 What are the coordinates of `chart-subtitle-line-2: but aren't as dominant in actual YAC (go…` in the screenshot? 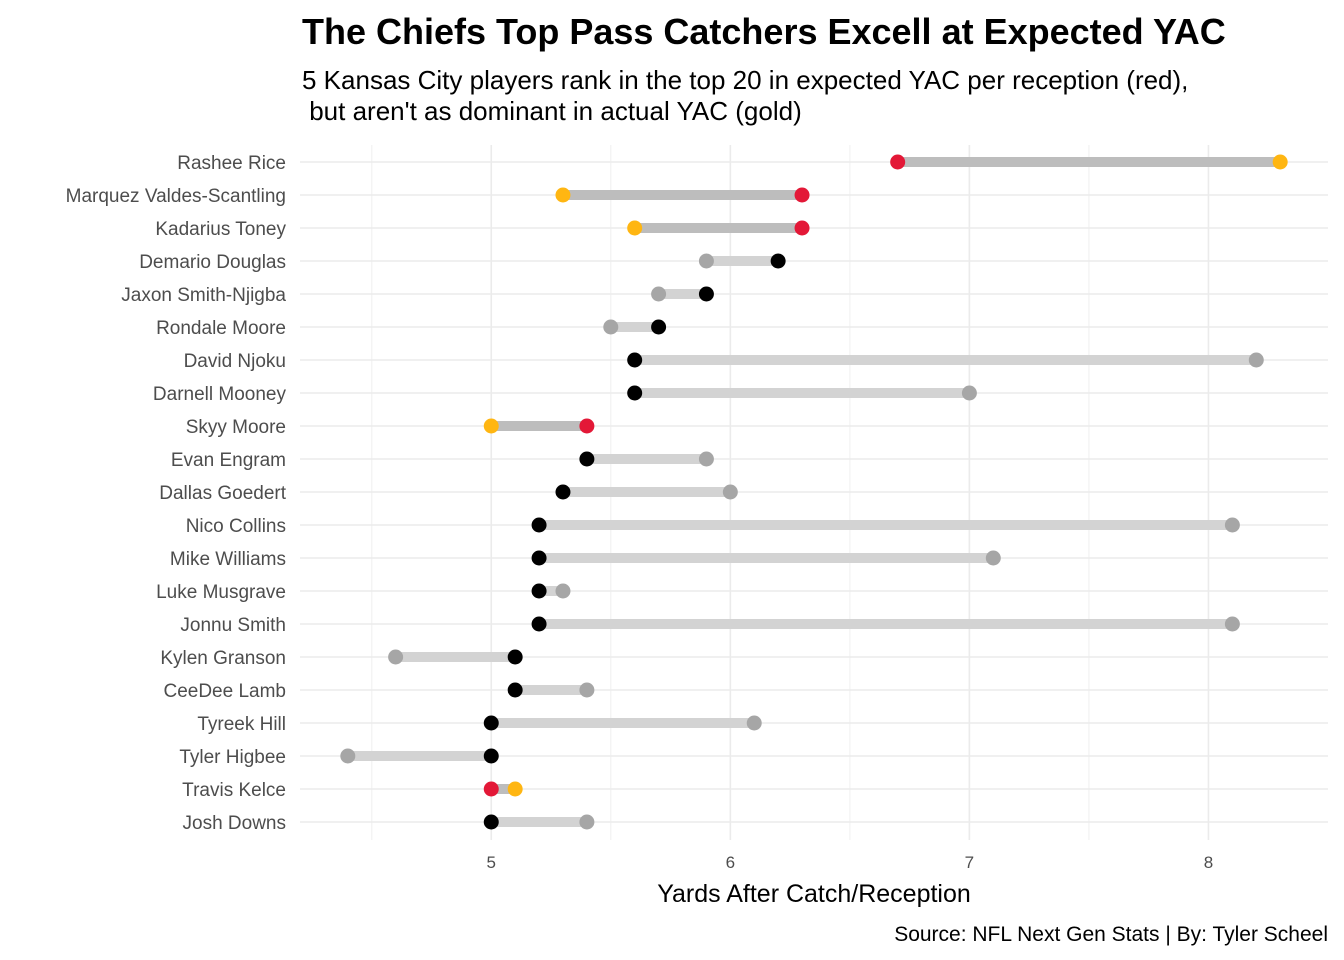 It's located at (552, 111).